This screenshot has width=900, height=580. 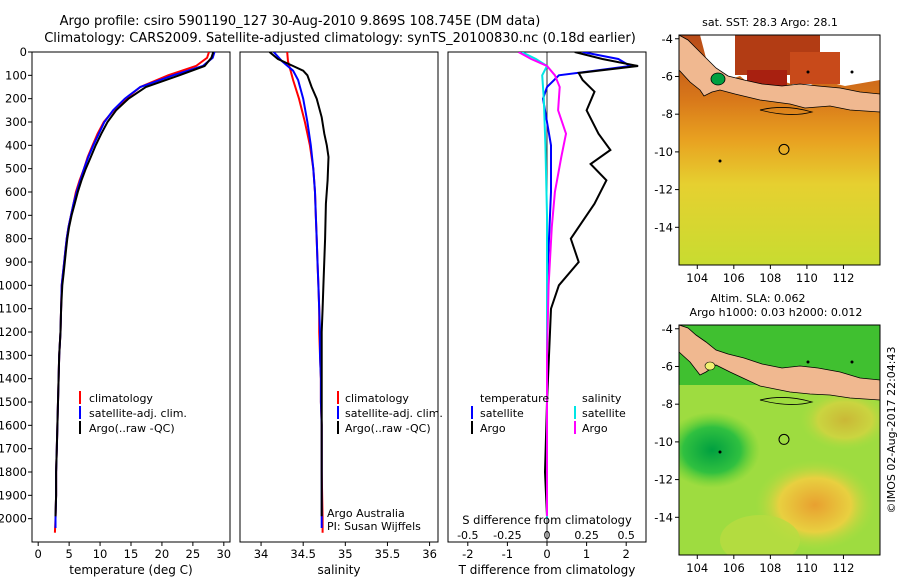 I want to click on series-line-t-argo, so click(x=591, y=284).